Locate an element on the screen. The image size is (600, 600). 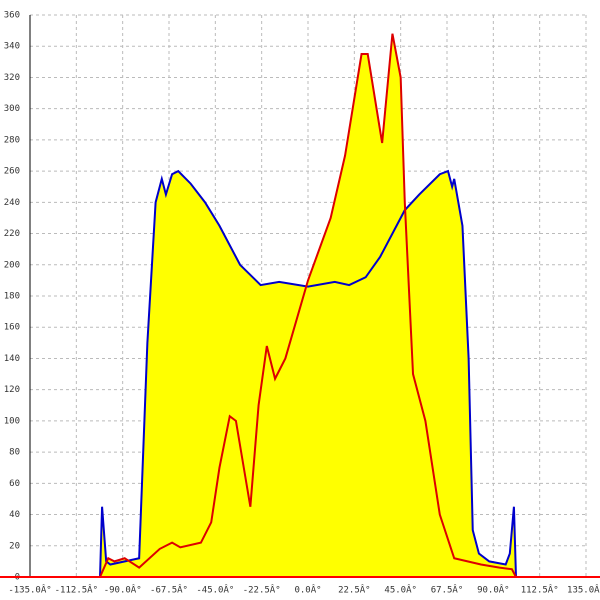
y-tick-label: 140 is located at coordinates (12, 359).